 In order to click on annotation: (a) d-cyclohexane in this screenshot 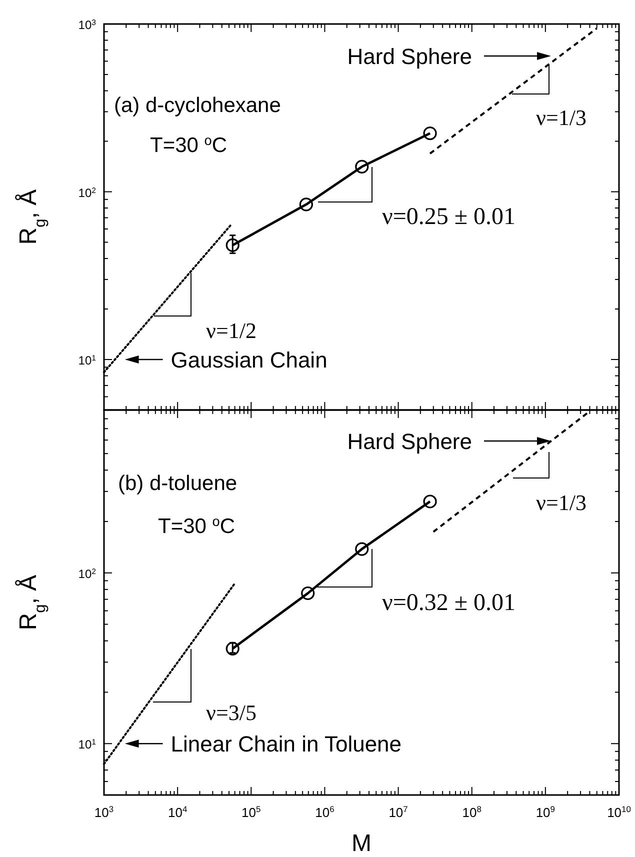, I will do `click(197, 105)`.